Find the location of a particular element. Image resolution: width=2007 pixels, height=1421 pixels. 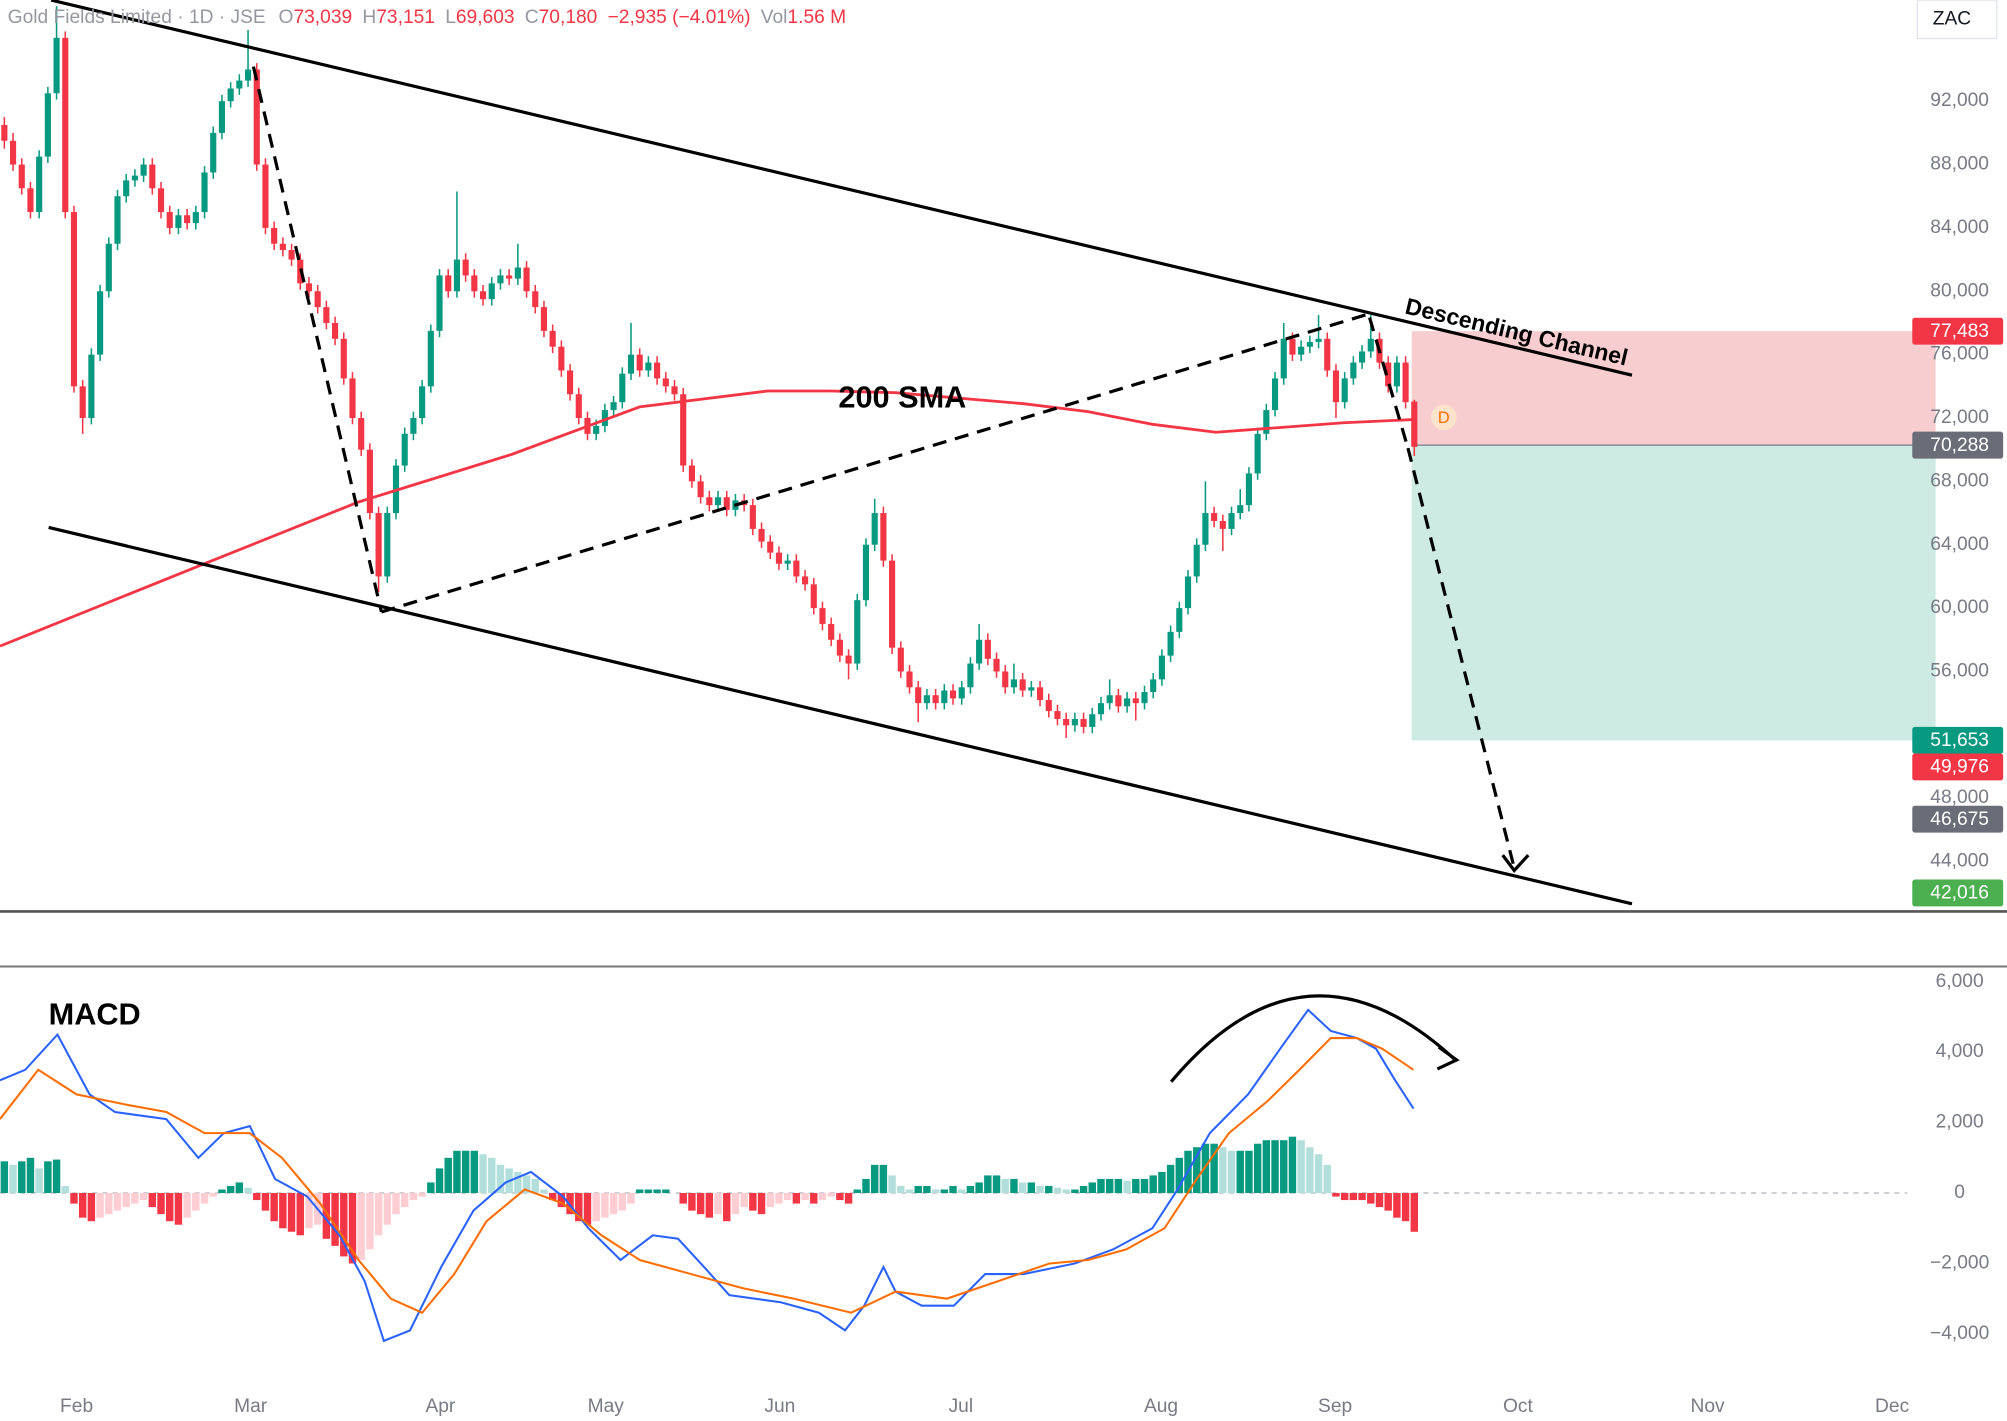

x-tick-label: Sep is located at coordinates (1335, 1406).